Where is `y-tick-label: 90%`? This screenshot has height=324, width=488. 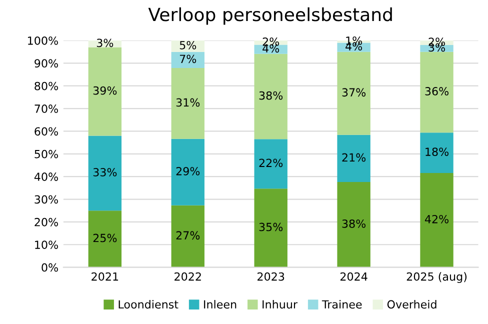 y-tick-label: 90% is located at coordinates (46, 63).